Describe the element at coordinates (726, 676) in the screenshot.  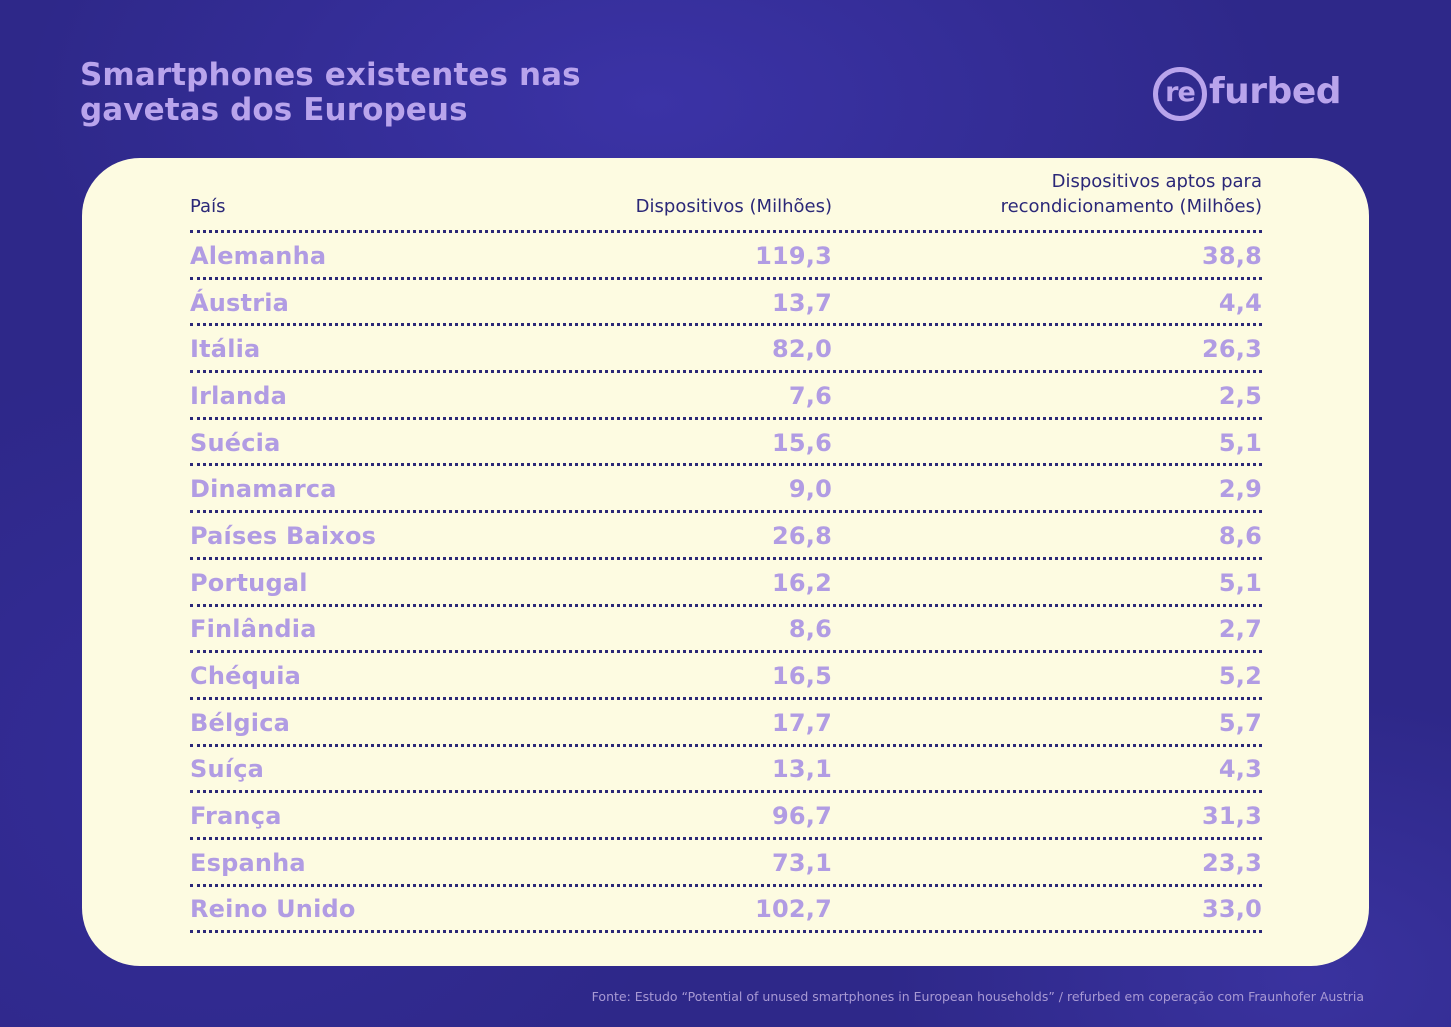
I see `table-row: Chéquia 16,5 5,2` at that location.